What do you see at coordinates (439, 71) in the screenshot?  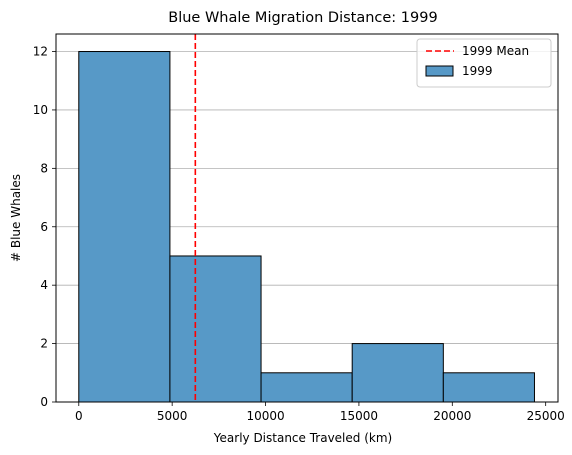 I see `legend-histogram-swatch` at bounding box center [439, 71].